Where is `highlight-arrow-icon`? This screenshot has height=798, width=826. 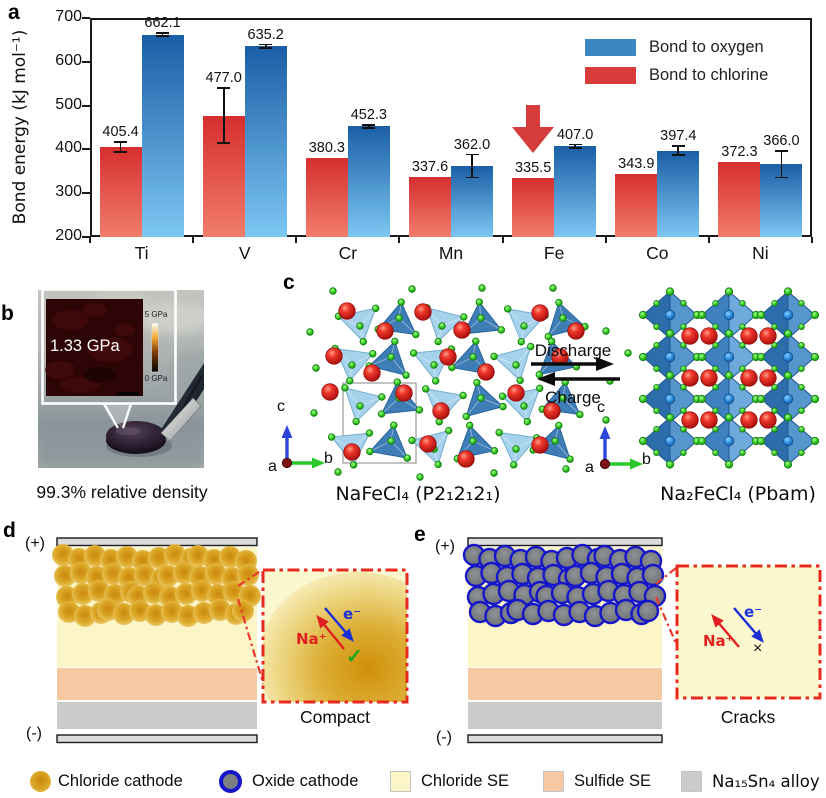 highlight-arrow-icon is located at coordinates (533, 128).